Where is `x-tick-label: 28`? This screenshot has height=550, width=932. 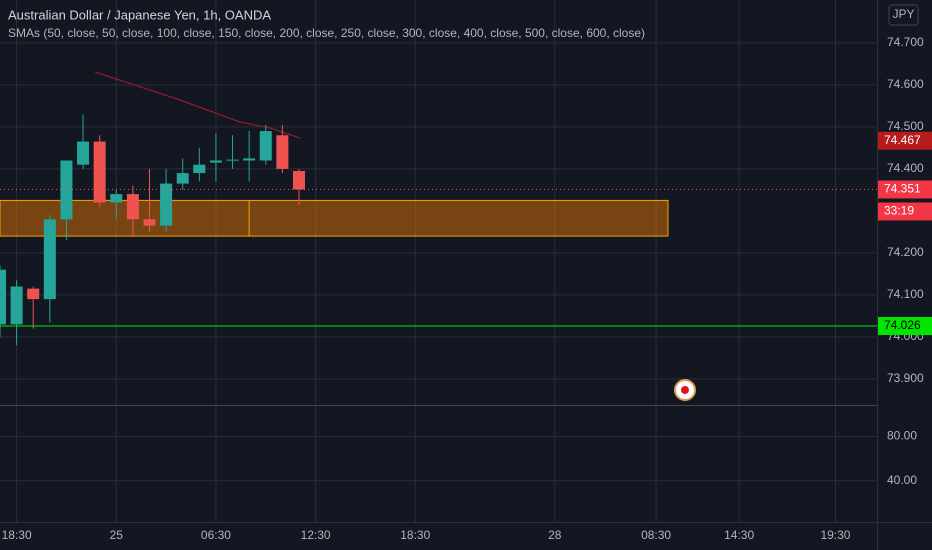 x-tick-label: 28 is located at coordinates (555, 535).